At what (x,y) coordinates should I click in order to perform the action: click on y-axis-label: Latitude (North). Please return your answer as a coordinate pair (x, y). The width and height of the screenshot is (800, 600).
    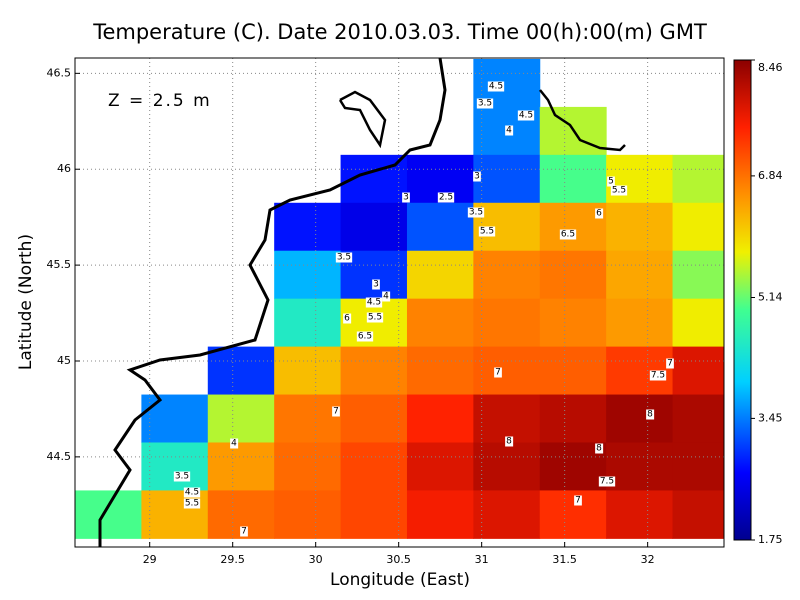
    Looking at the image, I should click on (26, 302).